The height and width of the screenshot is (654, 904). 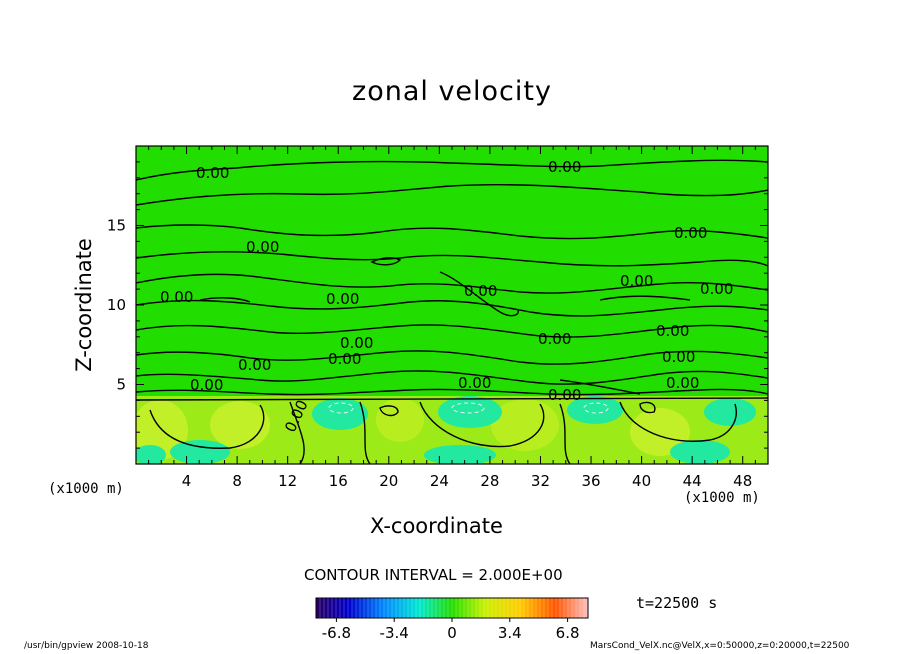 What do you see at coordinates (452, 91) in the screenshot?
I see `chart-title: zonal velocity` at bounding box center [452, 91].